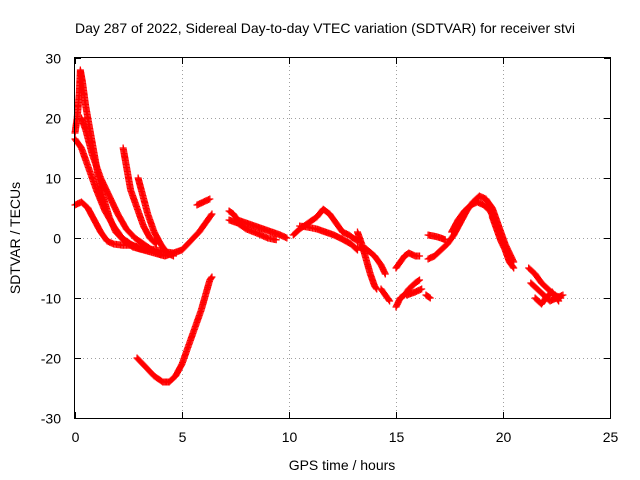  I want to click on x-tick-label: 25, so click(611, 437).